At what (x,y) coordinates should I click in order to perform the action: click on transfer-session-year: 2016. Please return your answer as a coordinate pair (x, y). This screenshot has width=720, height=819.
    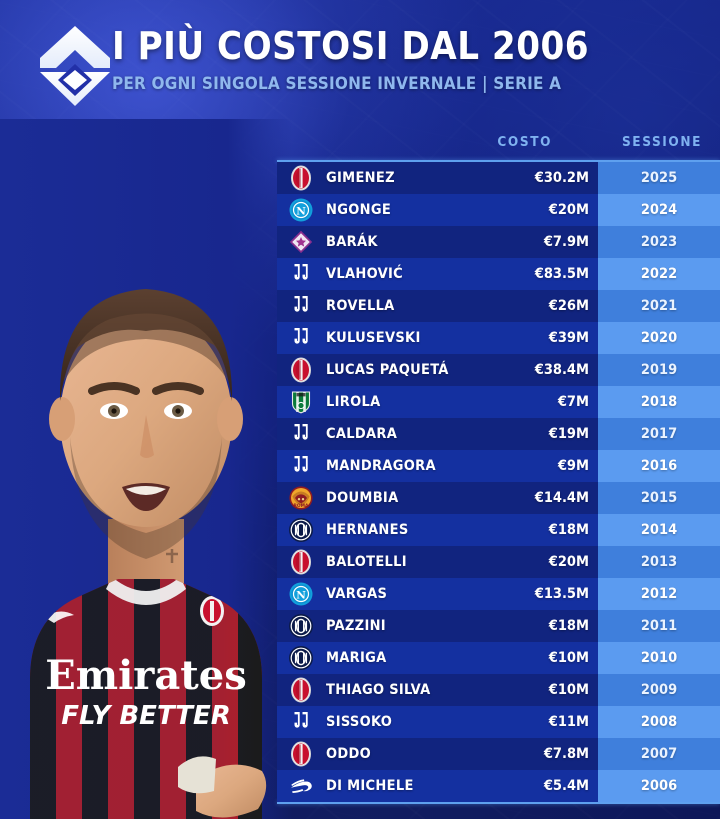
    Looking at the image, I should click on (659, 466).